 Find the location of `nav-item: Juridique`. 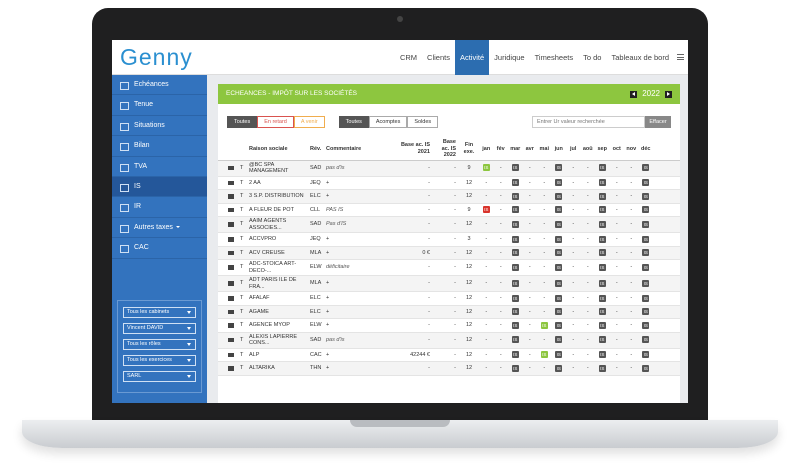

nav-item: Juridique is located at coordinates (509, 57).